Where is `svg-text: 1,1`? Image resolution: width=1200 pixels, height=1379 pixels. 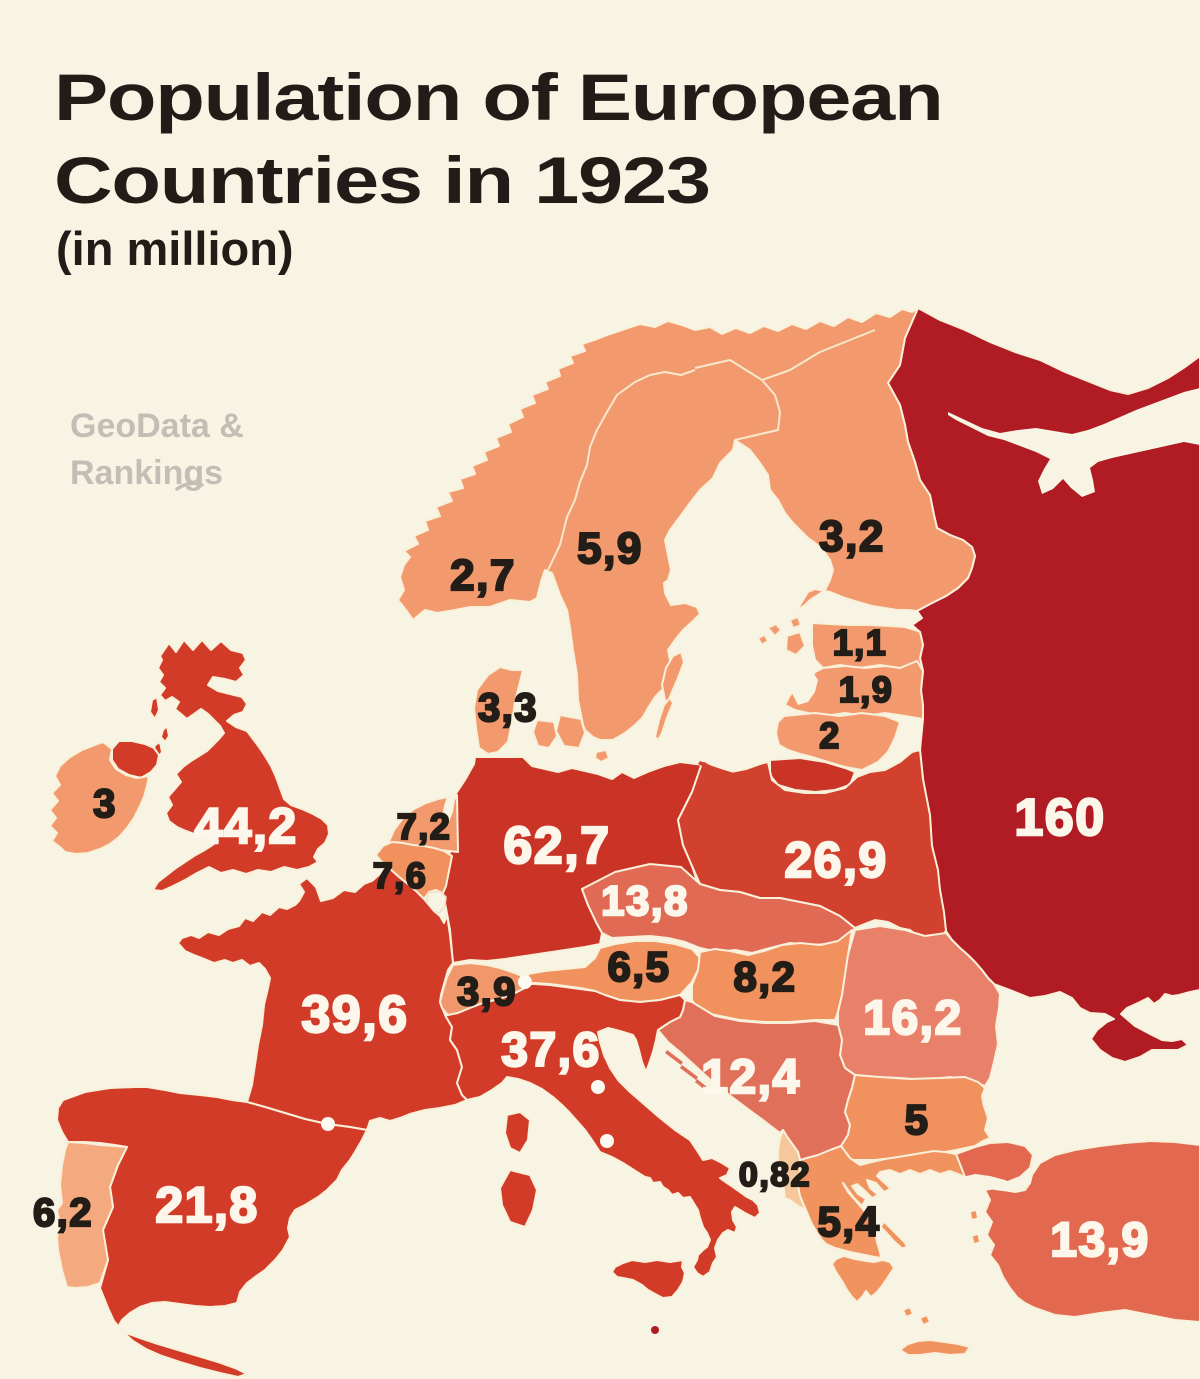
svg-text: 1,1 is located at coordinates (860, 642).